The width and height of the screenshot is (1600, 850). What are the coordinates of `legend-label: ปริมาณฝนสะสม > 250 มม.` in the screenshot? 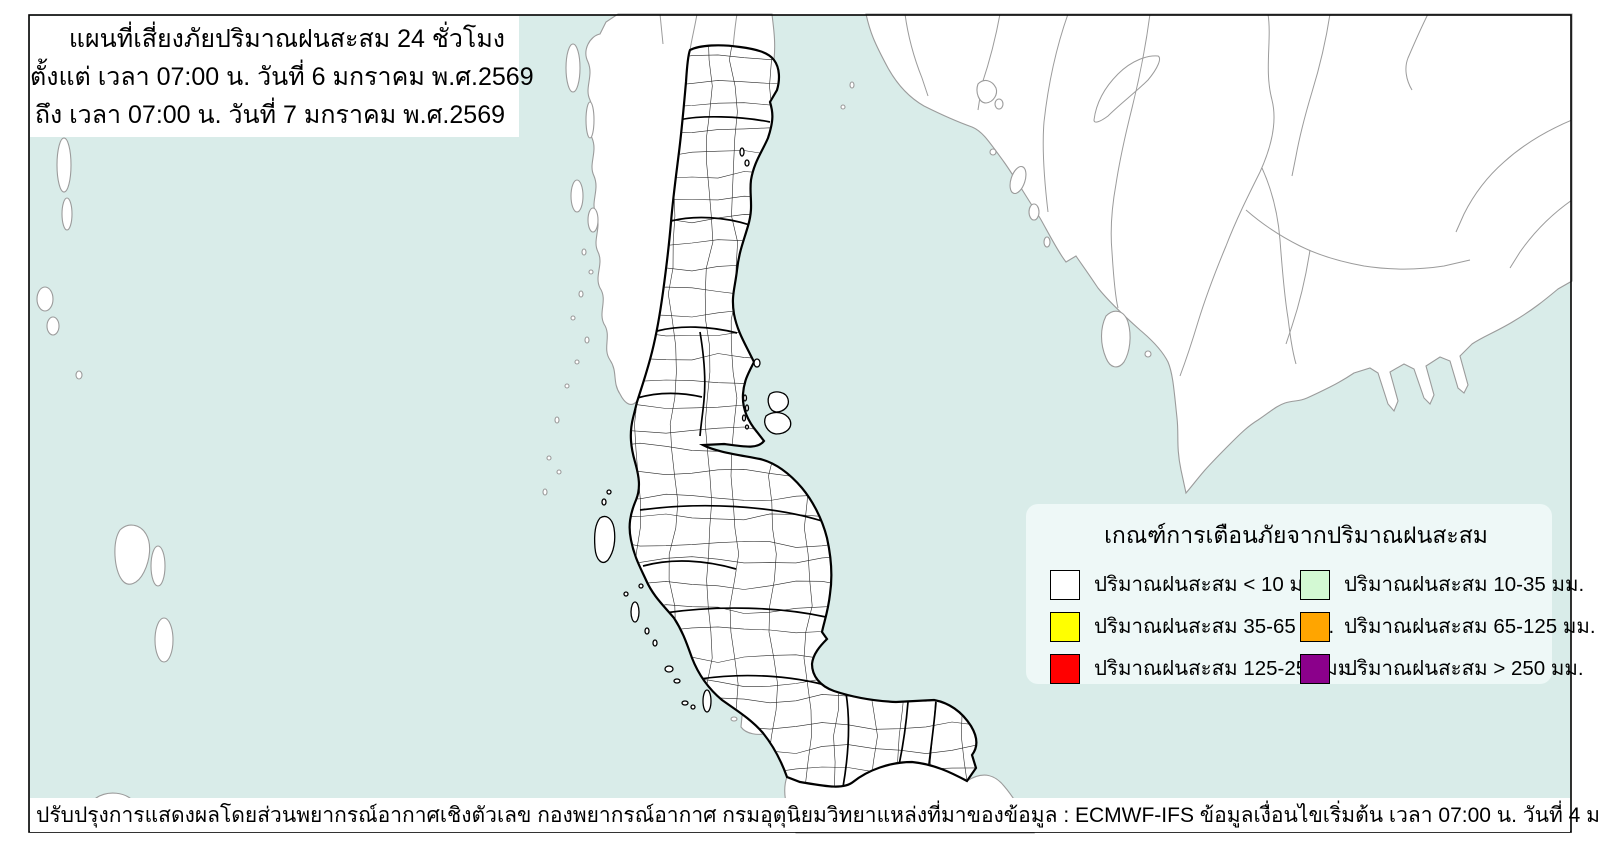 It's located at (1464, 668).